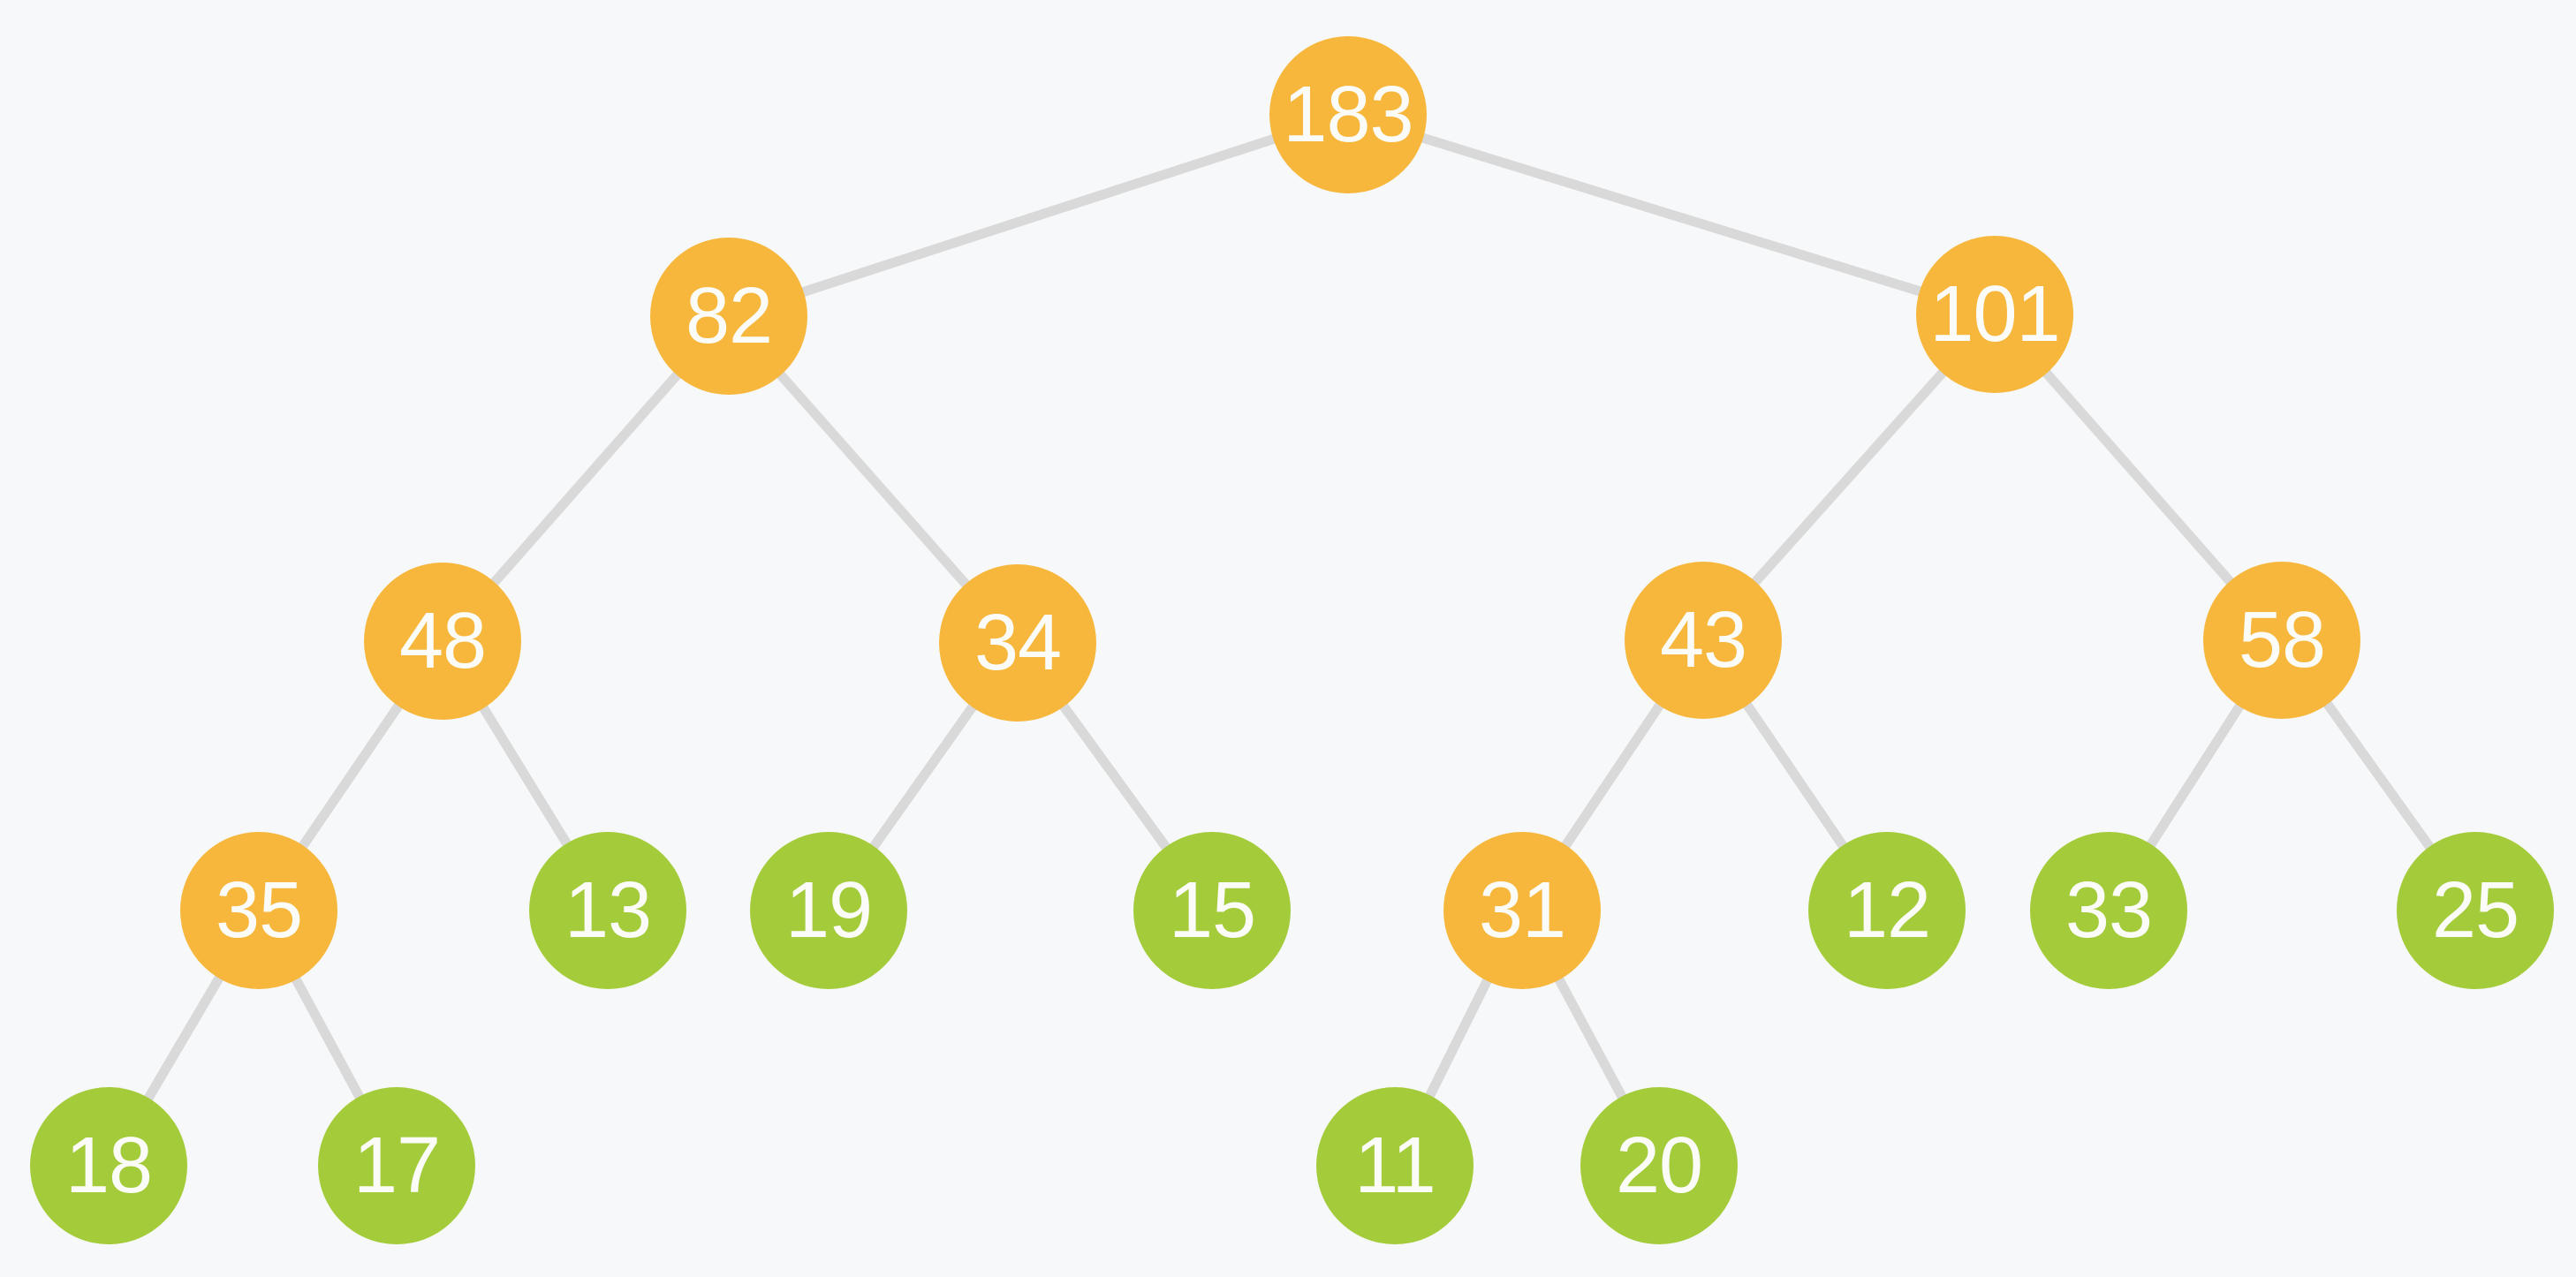 The image size is (2576, 1277). Describe the element at coordinates (1994, 314) in the screenshot. I see `tree-node-101: 101` at that location.